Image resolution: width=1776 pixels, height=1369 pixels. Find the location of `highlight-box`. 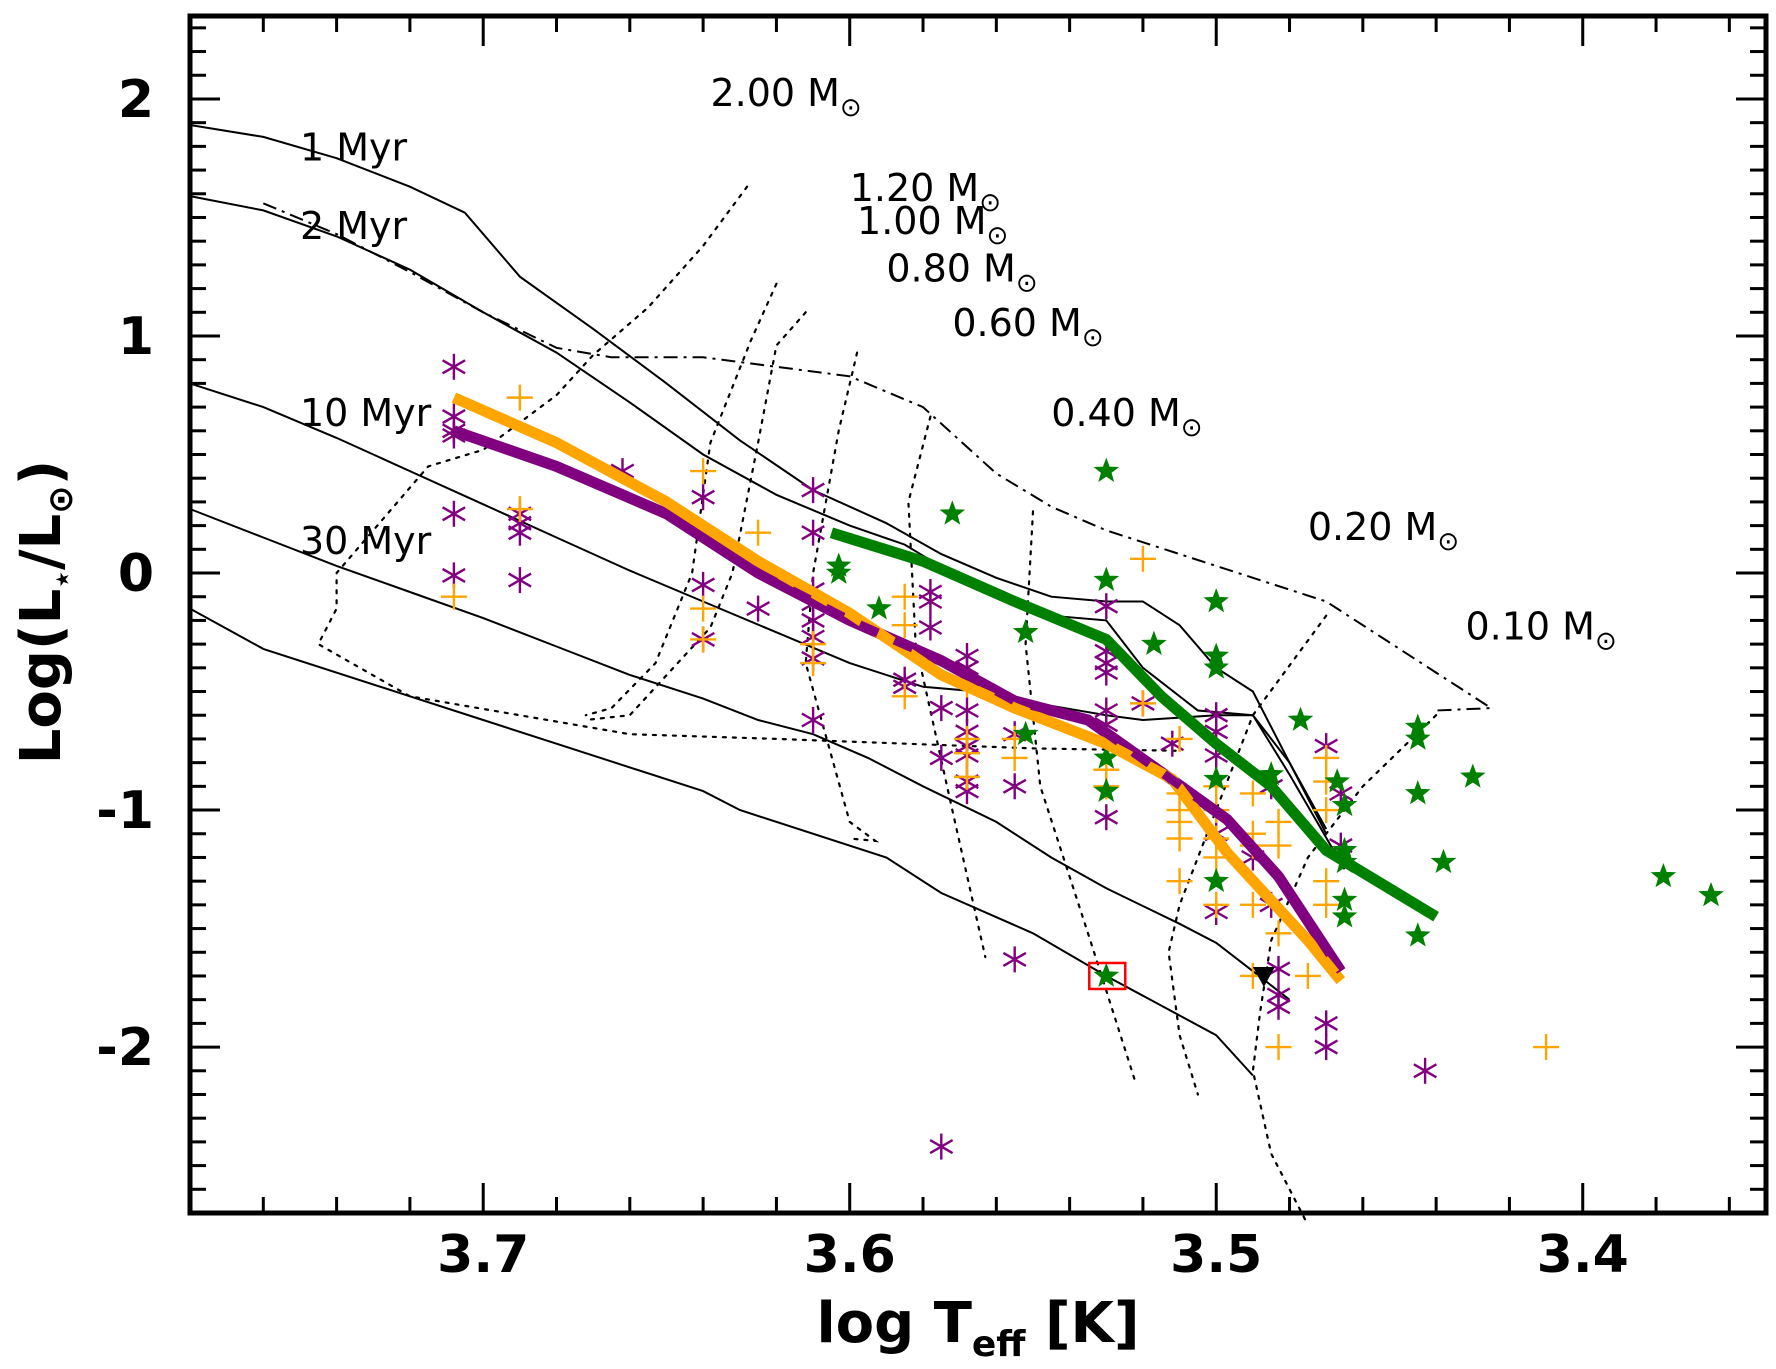

highlight-box is located at coordinates (1107, 976).